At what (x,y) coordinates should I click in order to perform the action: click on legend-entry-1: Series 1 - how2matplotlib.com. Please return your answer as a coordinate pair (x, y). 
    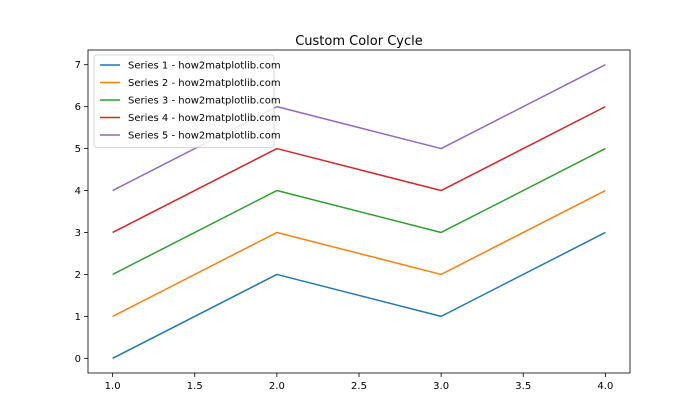
    Looking at the image, I should click on (204, 66).